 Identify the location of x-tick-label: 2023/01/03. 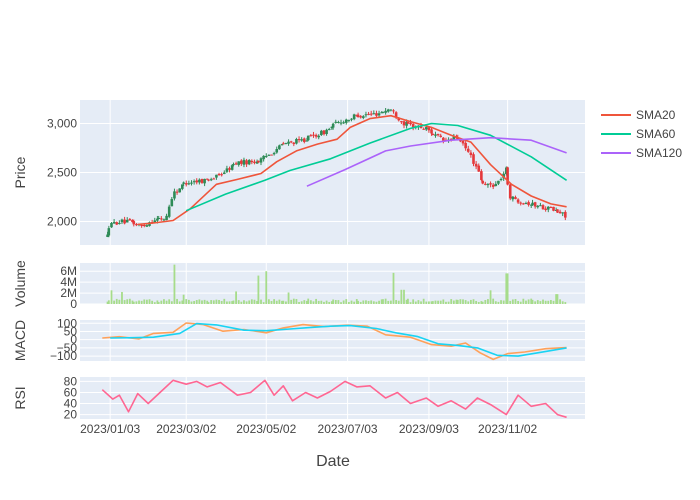
(110, 429).